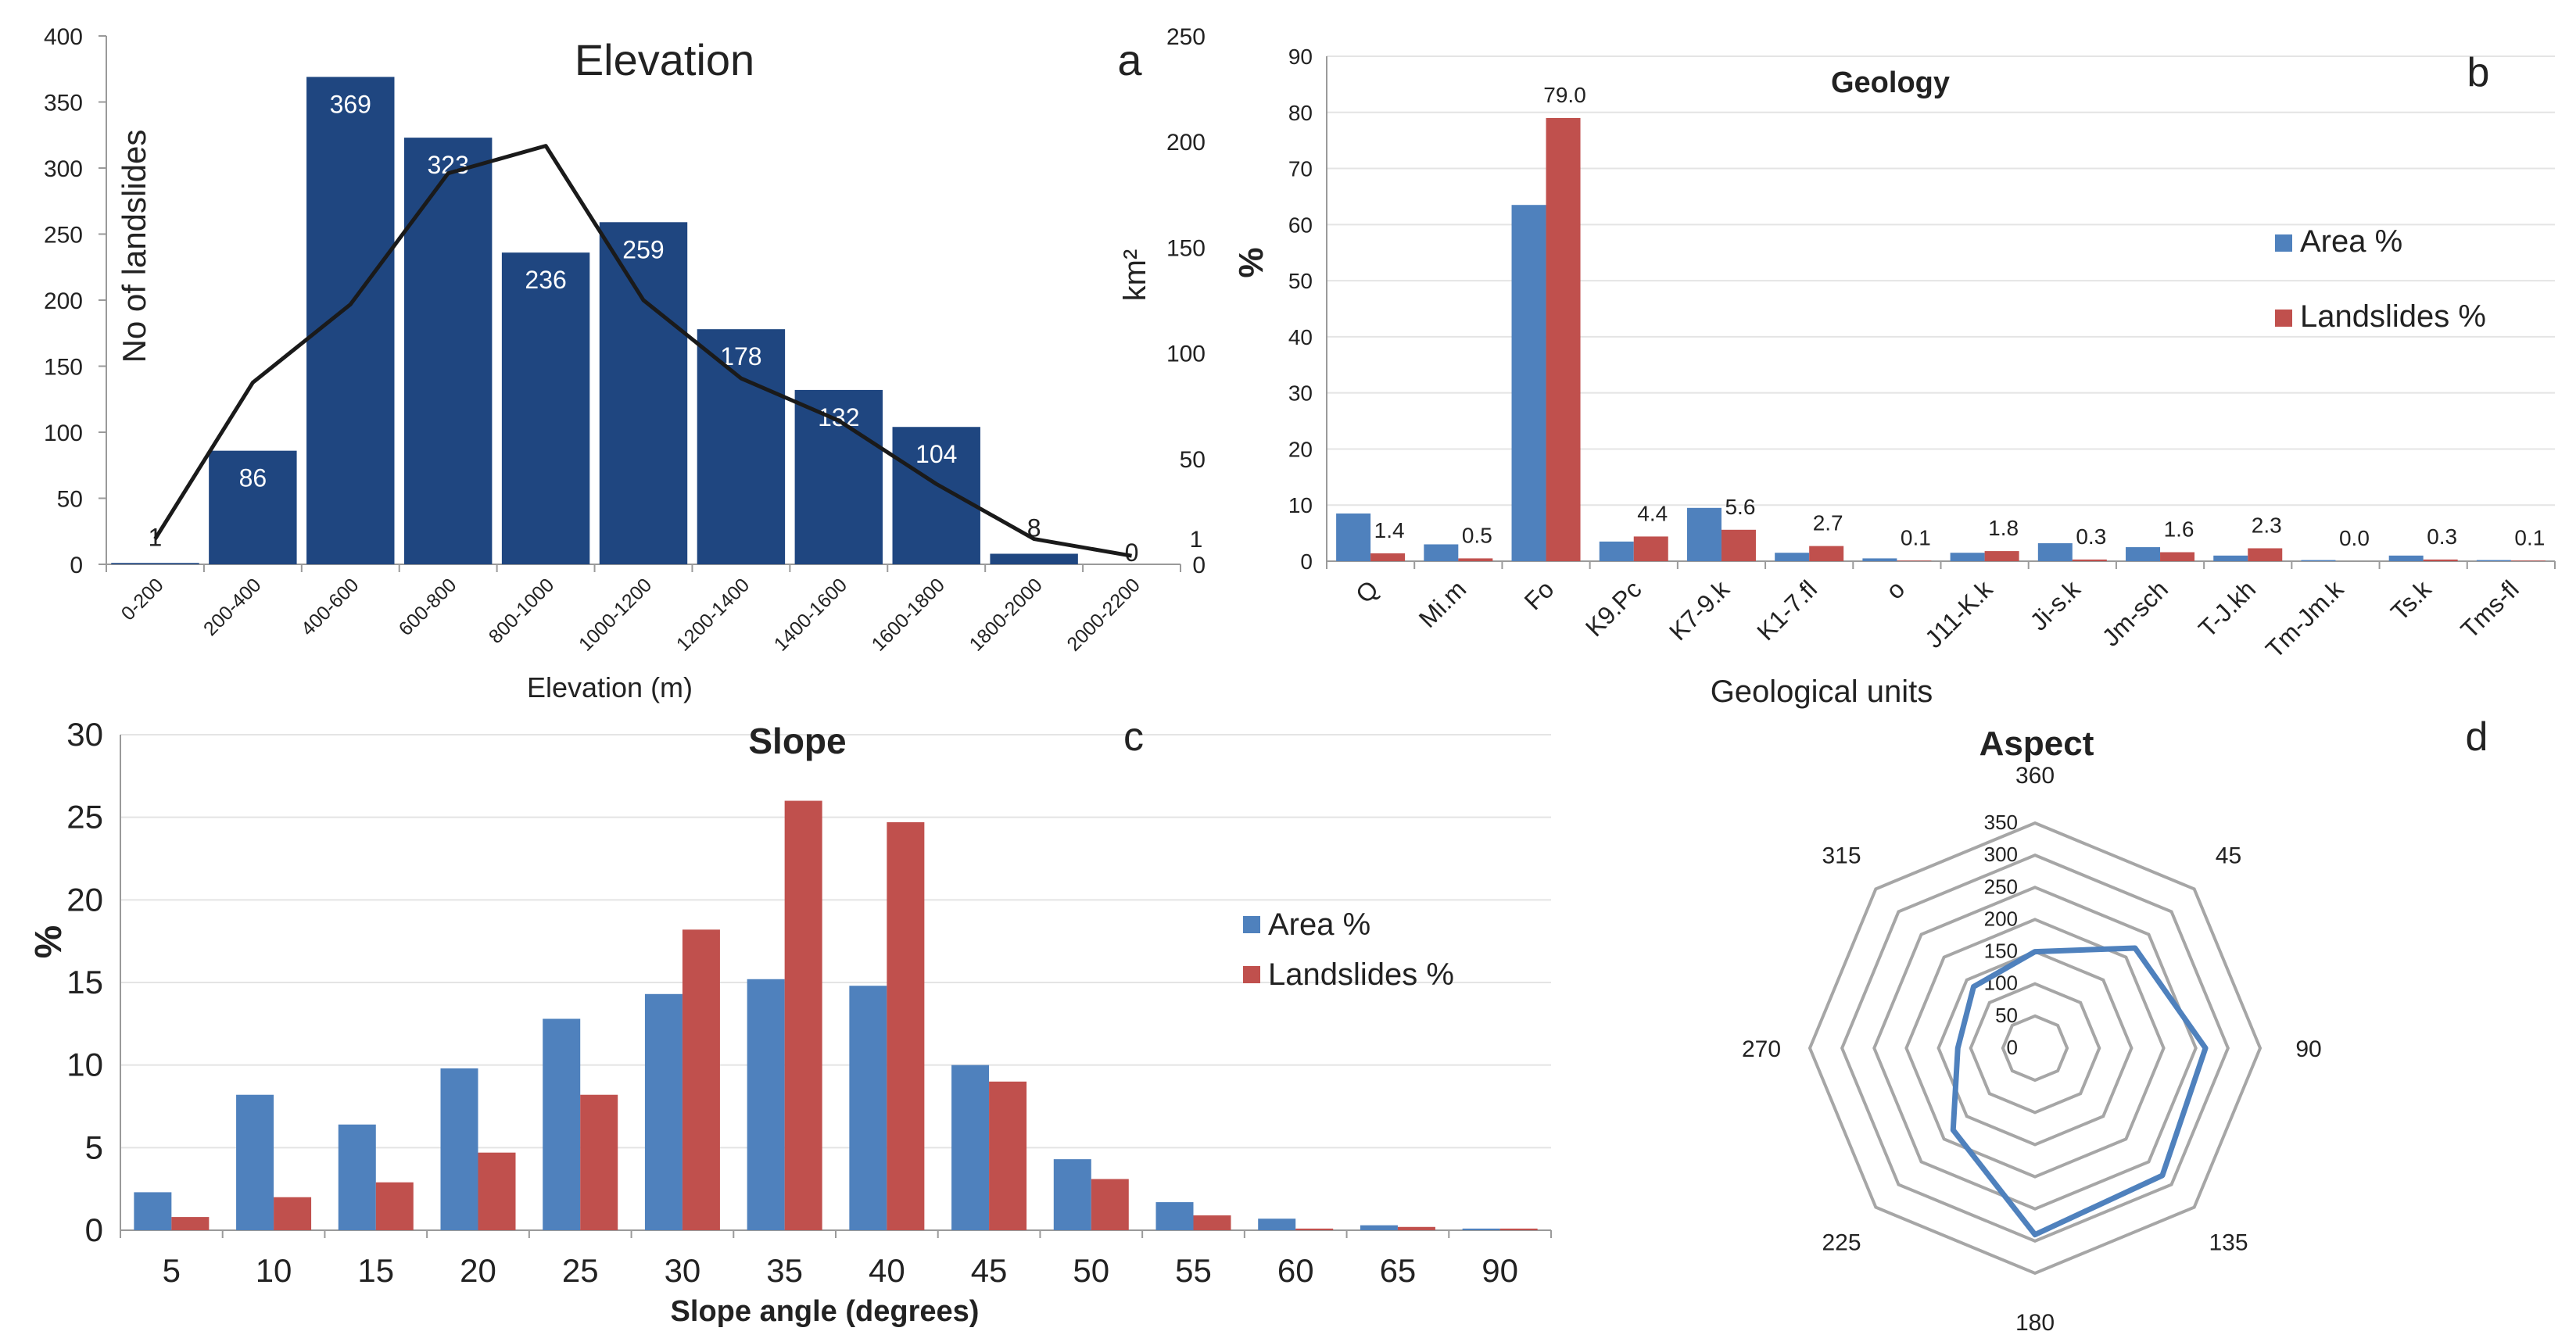 The height and width of the screenshot is (1342, 2576). Describe the element at coordinates (1251, 974) in the screenshot. I see `legend-swatch-landslides` at that location.